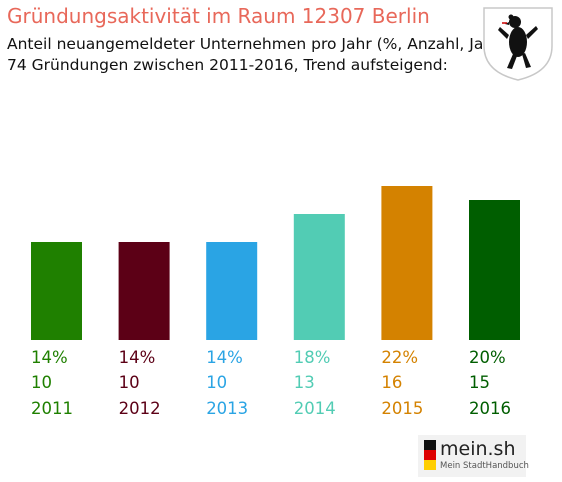 The height and width of the screenshot is (482, 562). What do you see at coordinates (129, 382) in the screenshot?
I see `count-label-2012: 10` at bounding box center [129, 382].